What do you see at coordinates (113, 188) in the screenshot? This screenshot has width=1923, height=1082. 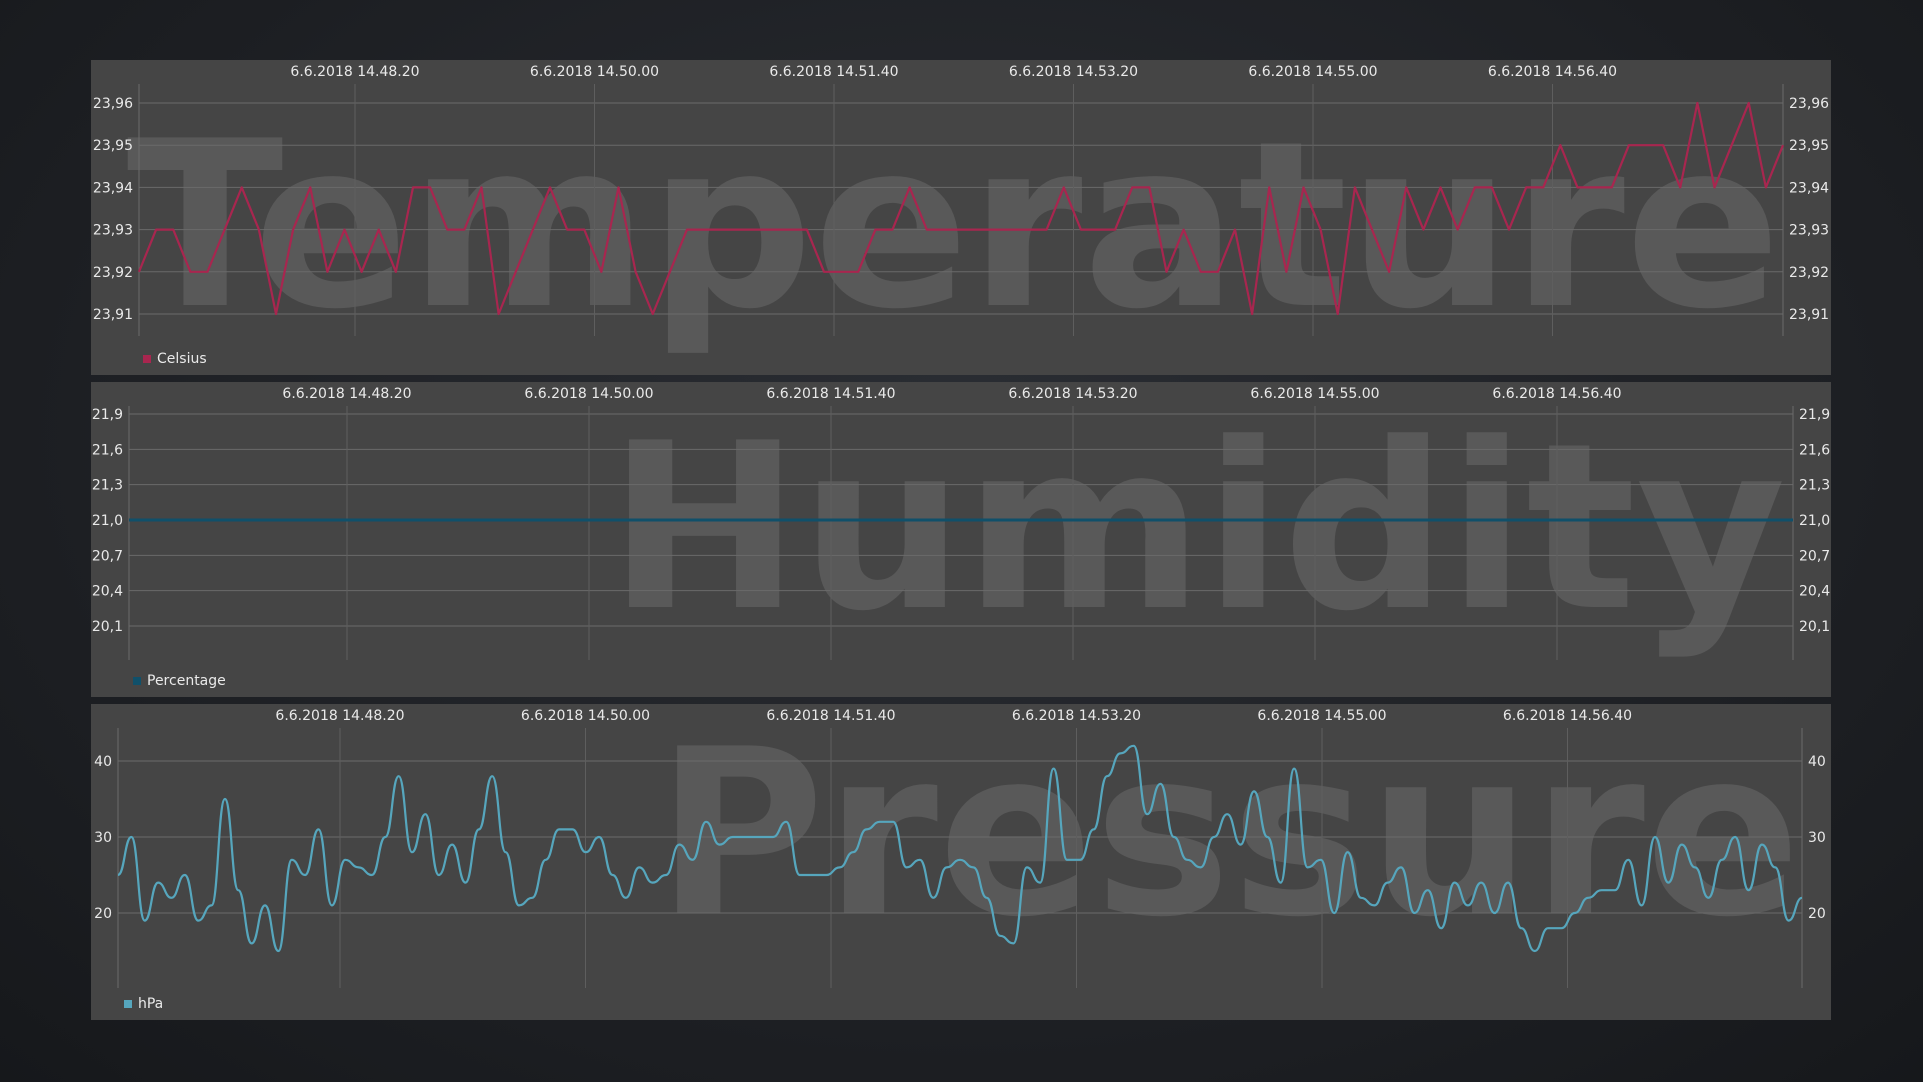 I see `y-tick-label: 23,94` at bounding box center [113, 188].